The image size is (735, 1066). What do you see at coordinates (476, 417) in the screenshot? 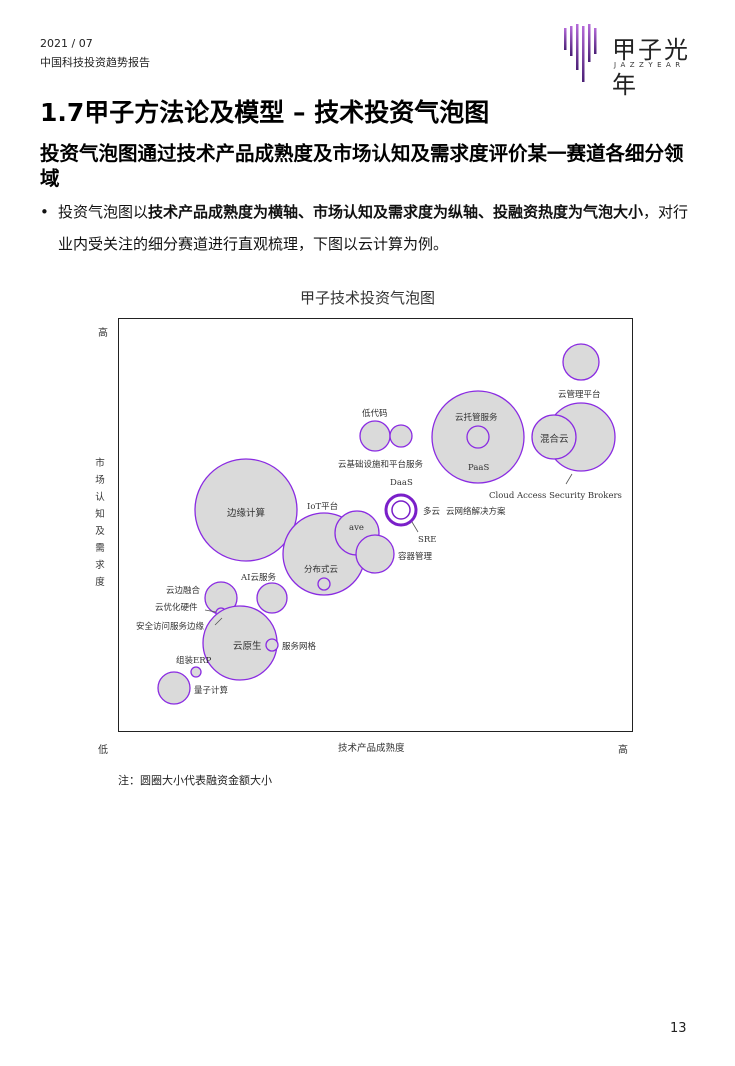
I see `label-cloud-hosting: 云托管服务` at bounding box center [476, 417].